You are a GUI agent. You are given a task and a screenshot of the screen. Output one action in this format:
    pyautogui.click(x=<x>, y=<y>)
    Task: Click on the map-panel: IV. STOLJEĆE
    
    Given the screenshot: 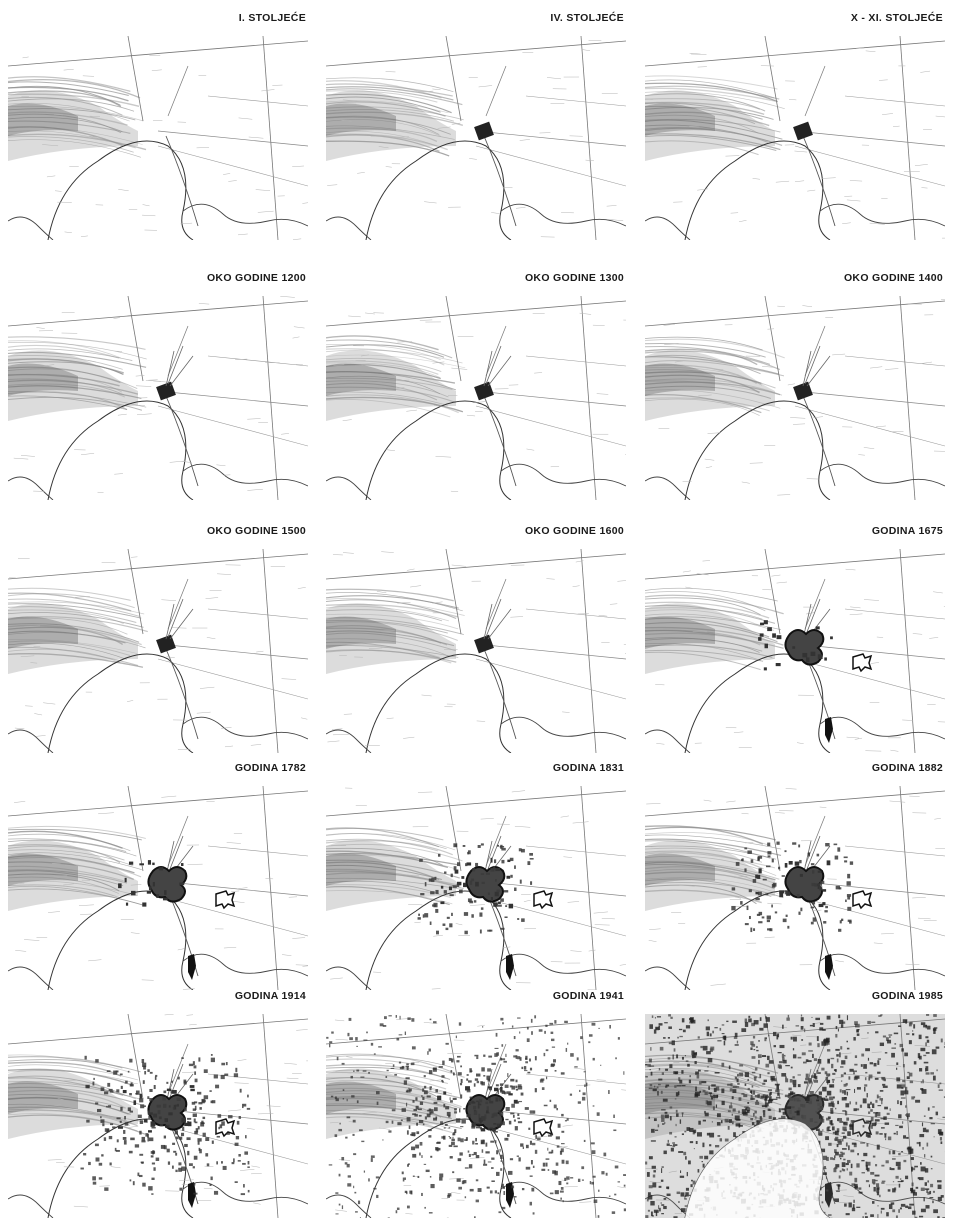 What is the action you would take?
    pyautogui.click(x=476, y=126)
    